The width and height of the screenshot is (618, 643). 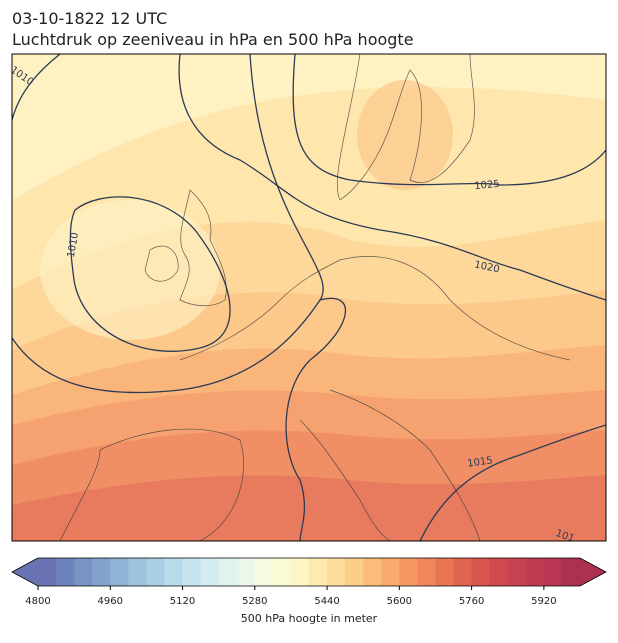 I want to click on title: 03-10-1822 12 UTC, so click(x=89, y=18).